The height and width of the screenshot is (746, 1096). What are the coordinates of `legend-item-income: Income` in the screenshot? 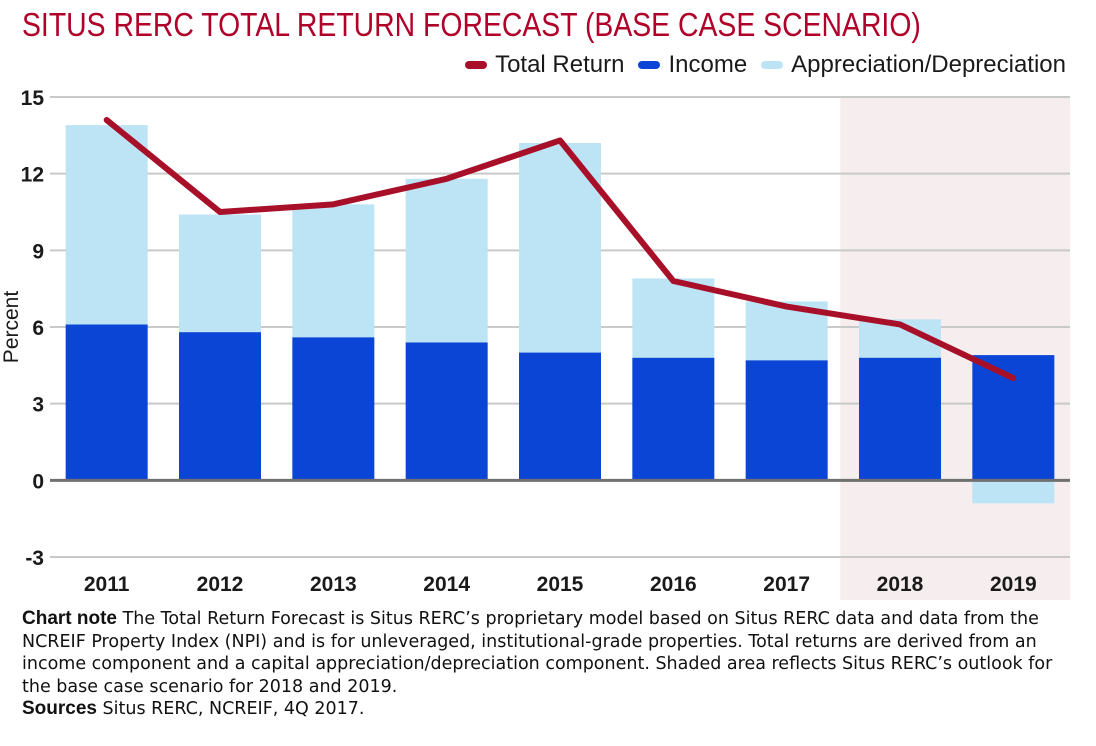 It's located at (692, 65).